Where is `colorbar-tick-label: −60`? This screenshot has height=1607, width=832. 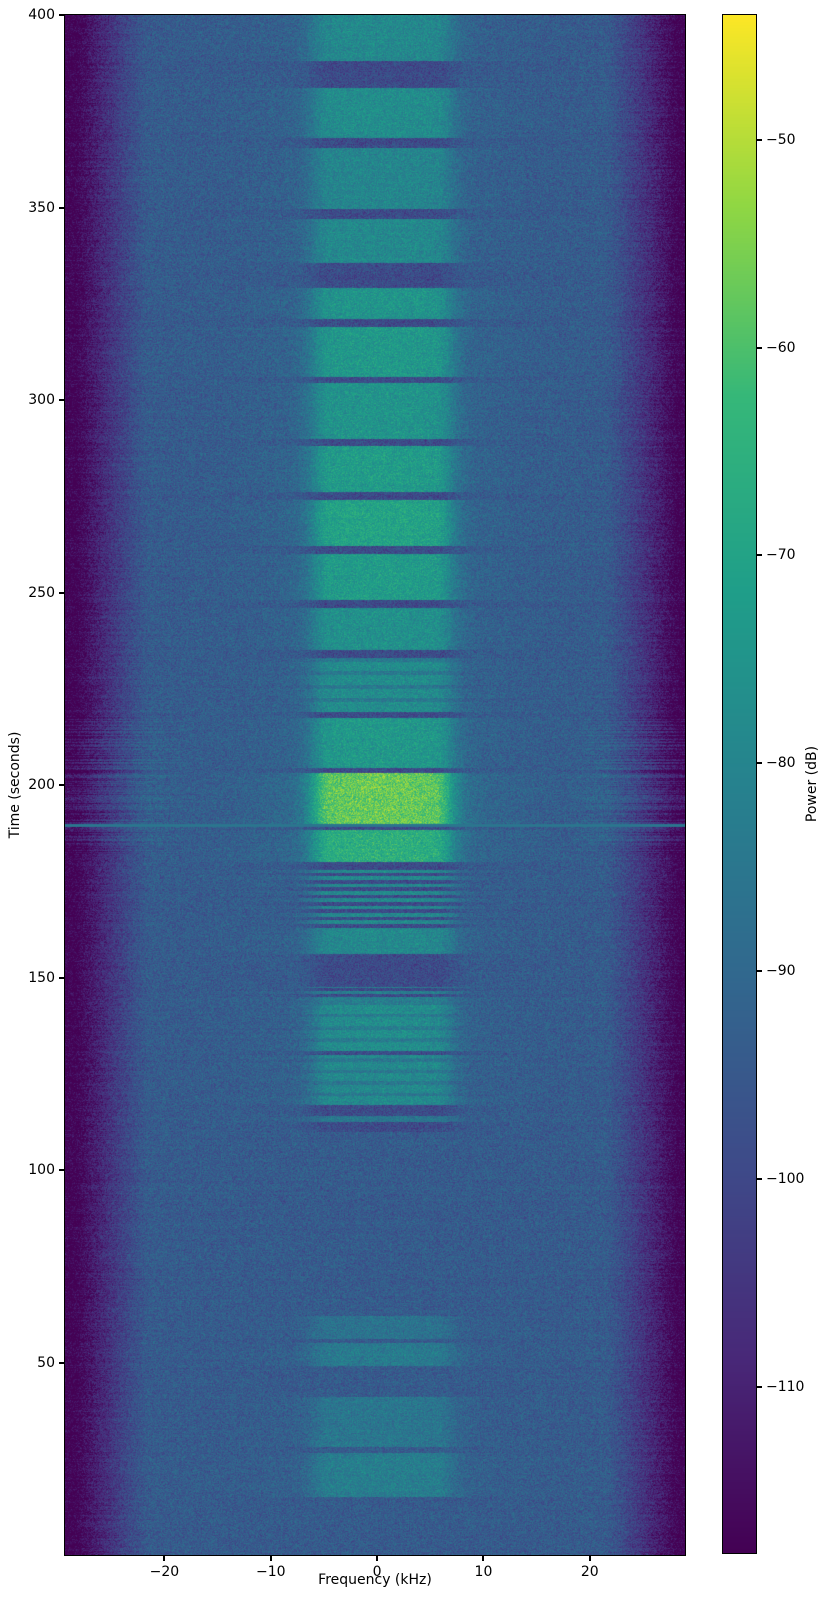 colorbar-tick-label: −60 is located at coordinates (781, 347).